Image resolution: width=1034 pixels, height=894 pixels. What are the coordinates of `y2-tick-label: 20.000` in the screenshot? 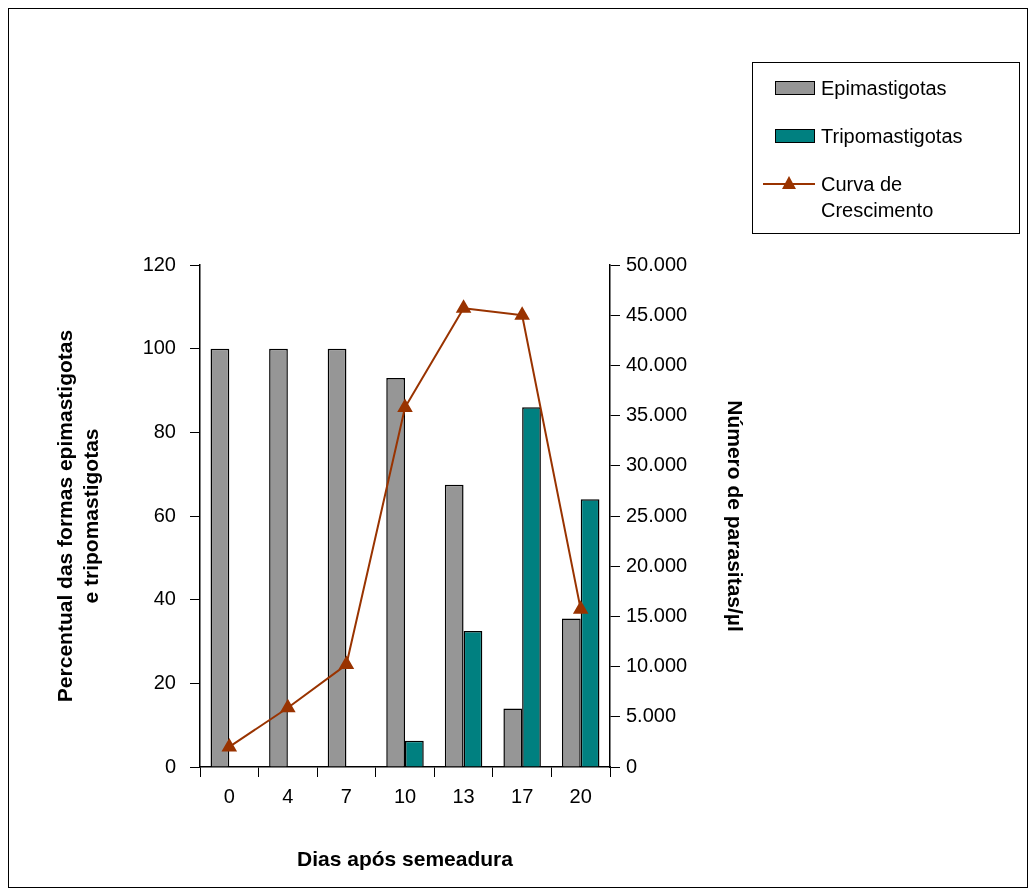 It's located at (657, 564).